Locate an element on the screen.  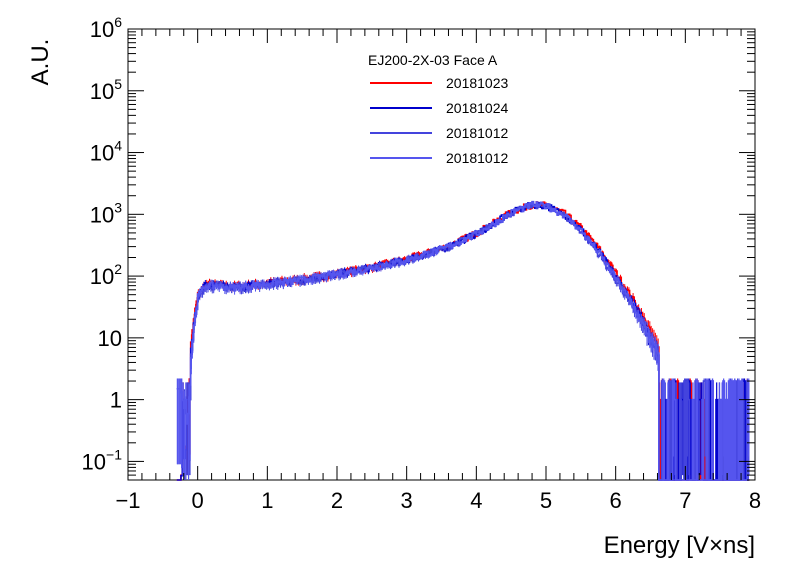
y-tick-label: 10⁻¹ is located at coordinates (102, 460).